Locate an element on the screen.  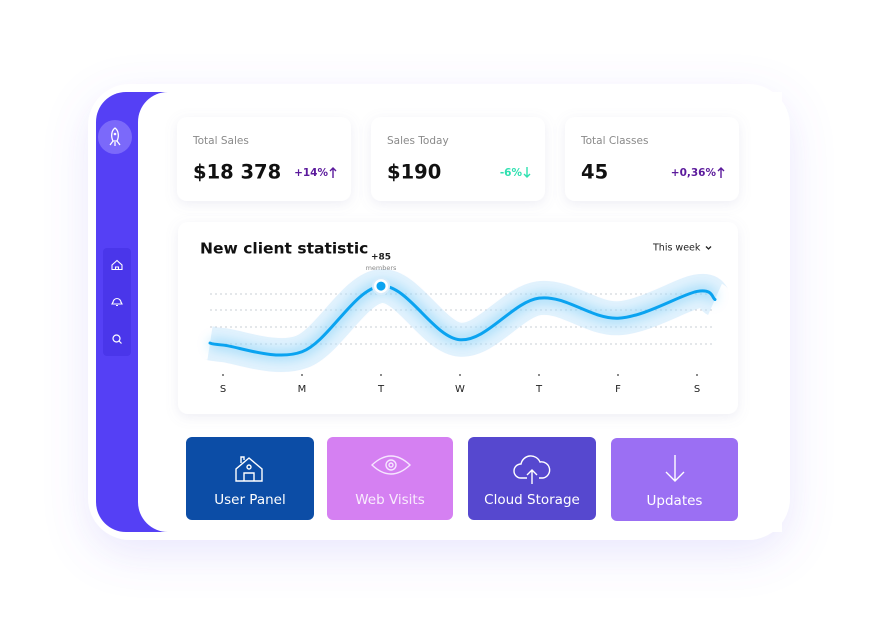
tile-label: Cloud Storage is located at coordinates (532, 500).